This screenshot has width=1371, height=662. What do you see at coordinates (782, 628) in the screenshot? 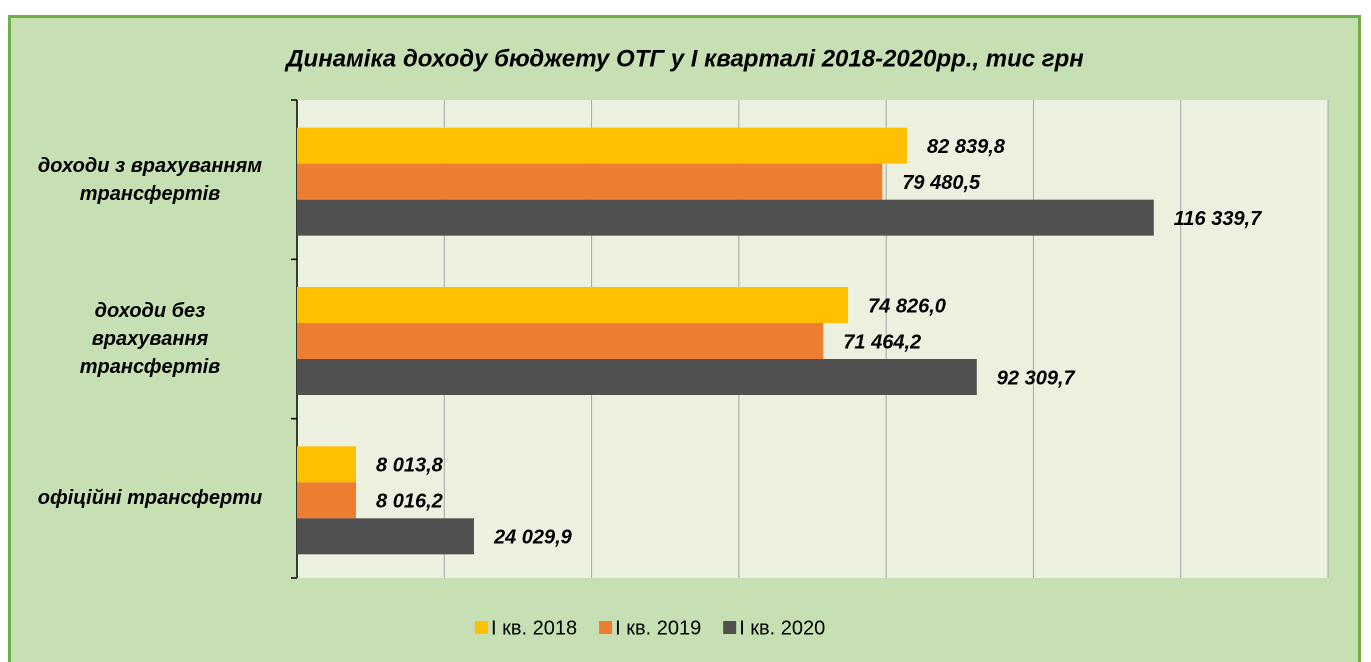
I see `legend-label: І кв. 2020` at bounding box center [782, 628].